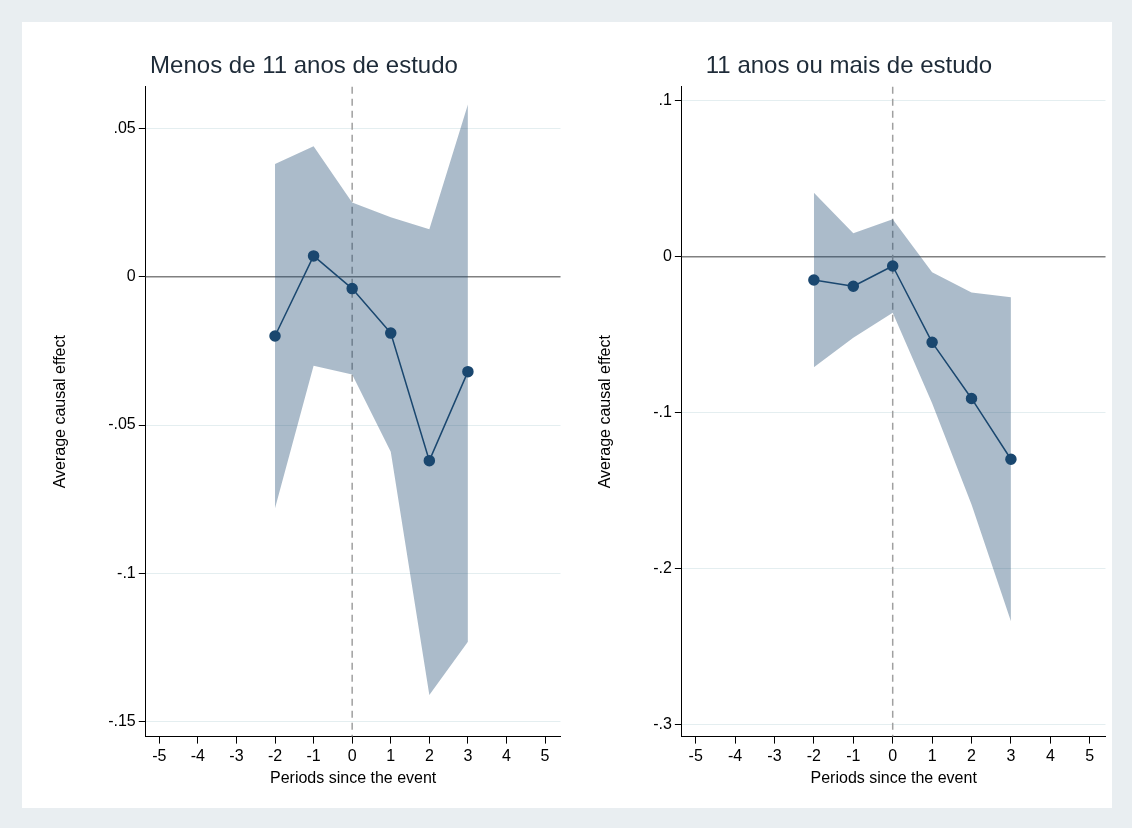 The width and height of the screenshot is (1132, 828). What do you see at coordinates (665, 100) in the screenshot?
I see `y-tick-label: .1` at bounding box center [665, 100].